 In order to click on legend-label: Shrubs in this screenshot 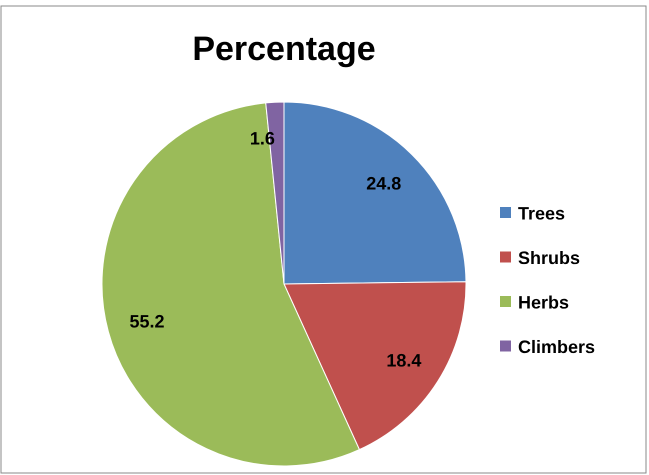, I will do `click(549, 258)`.